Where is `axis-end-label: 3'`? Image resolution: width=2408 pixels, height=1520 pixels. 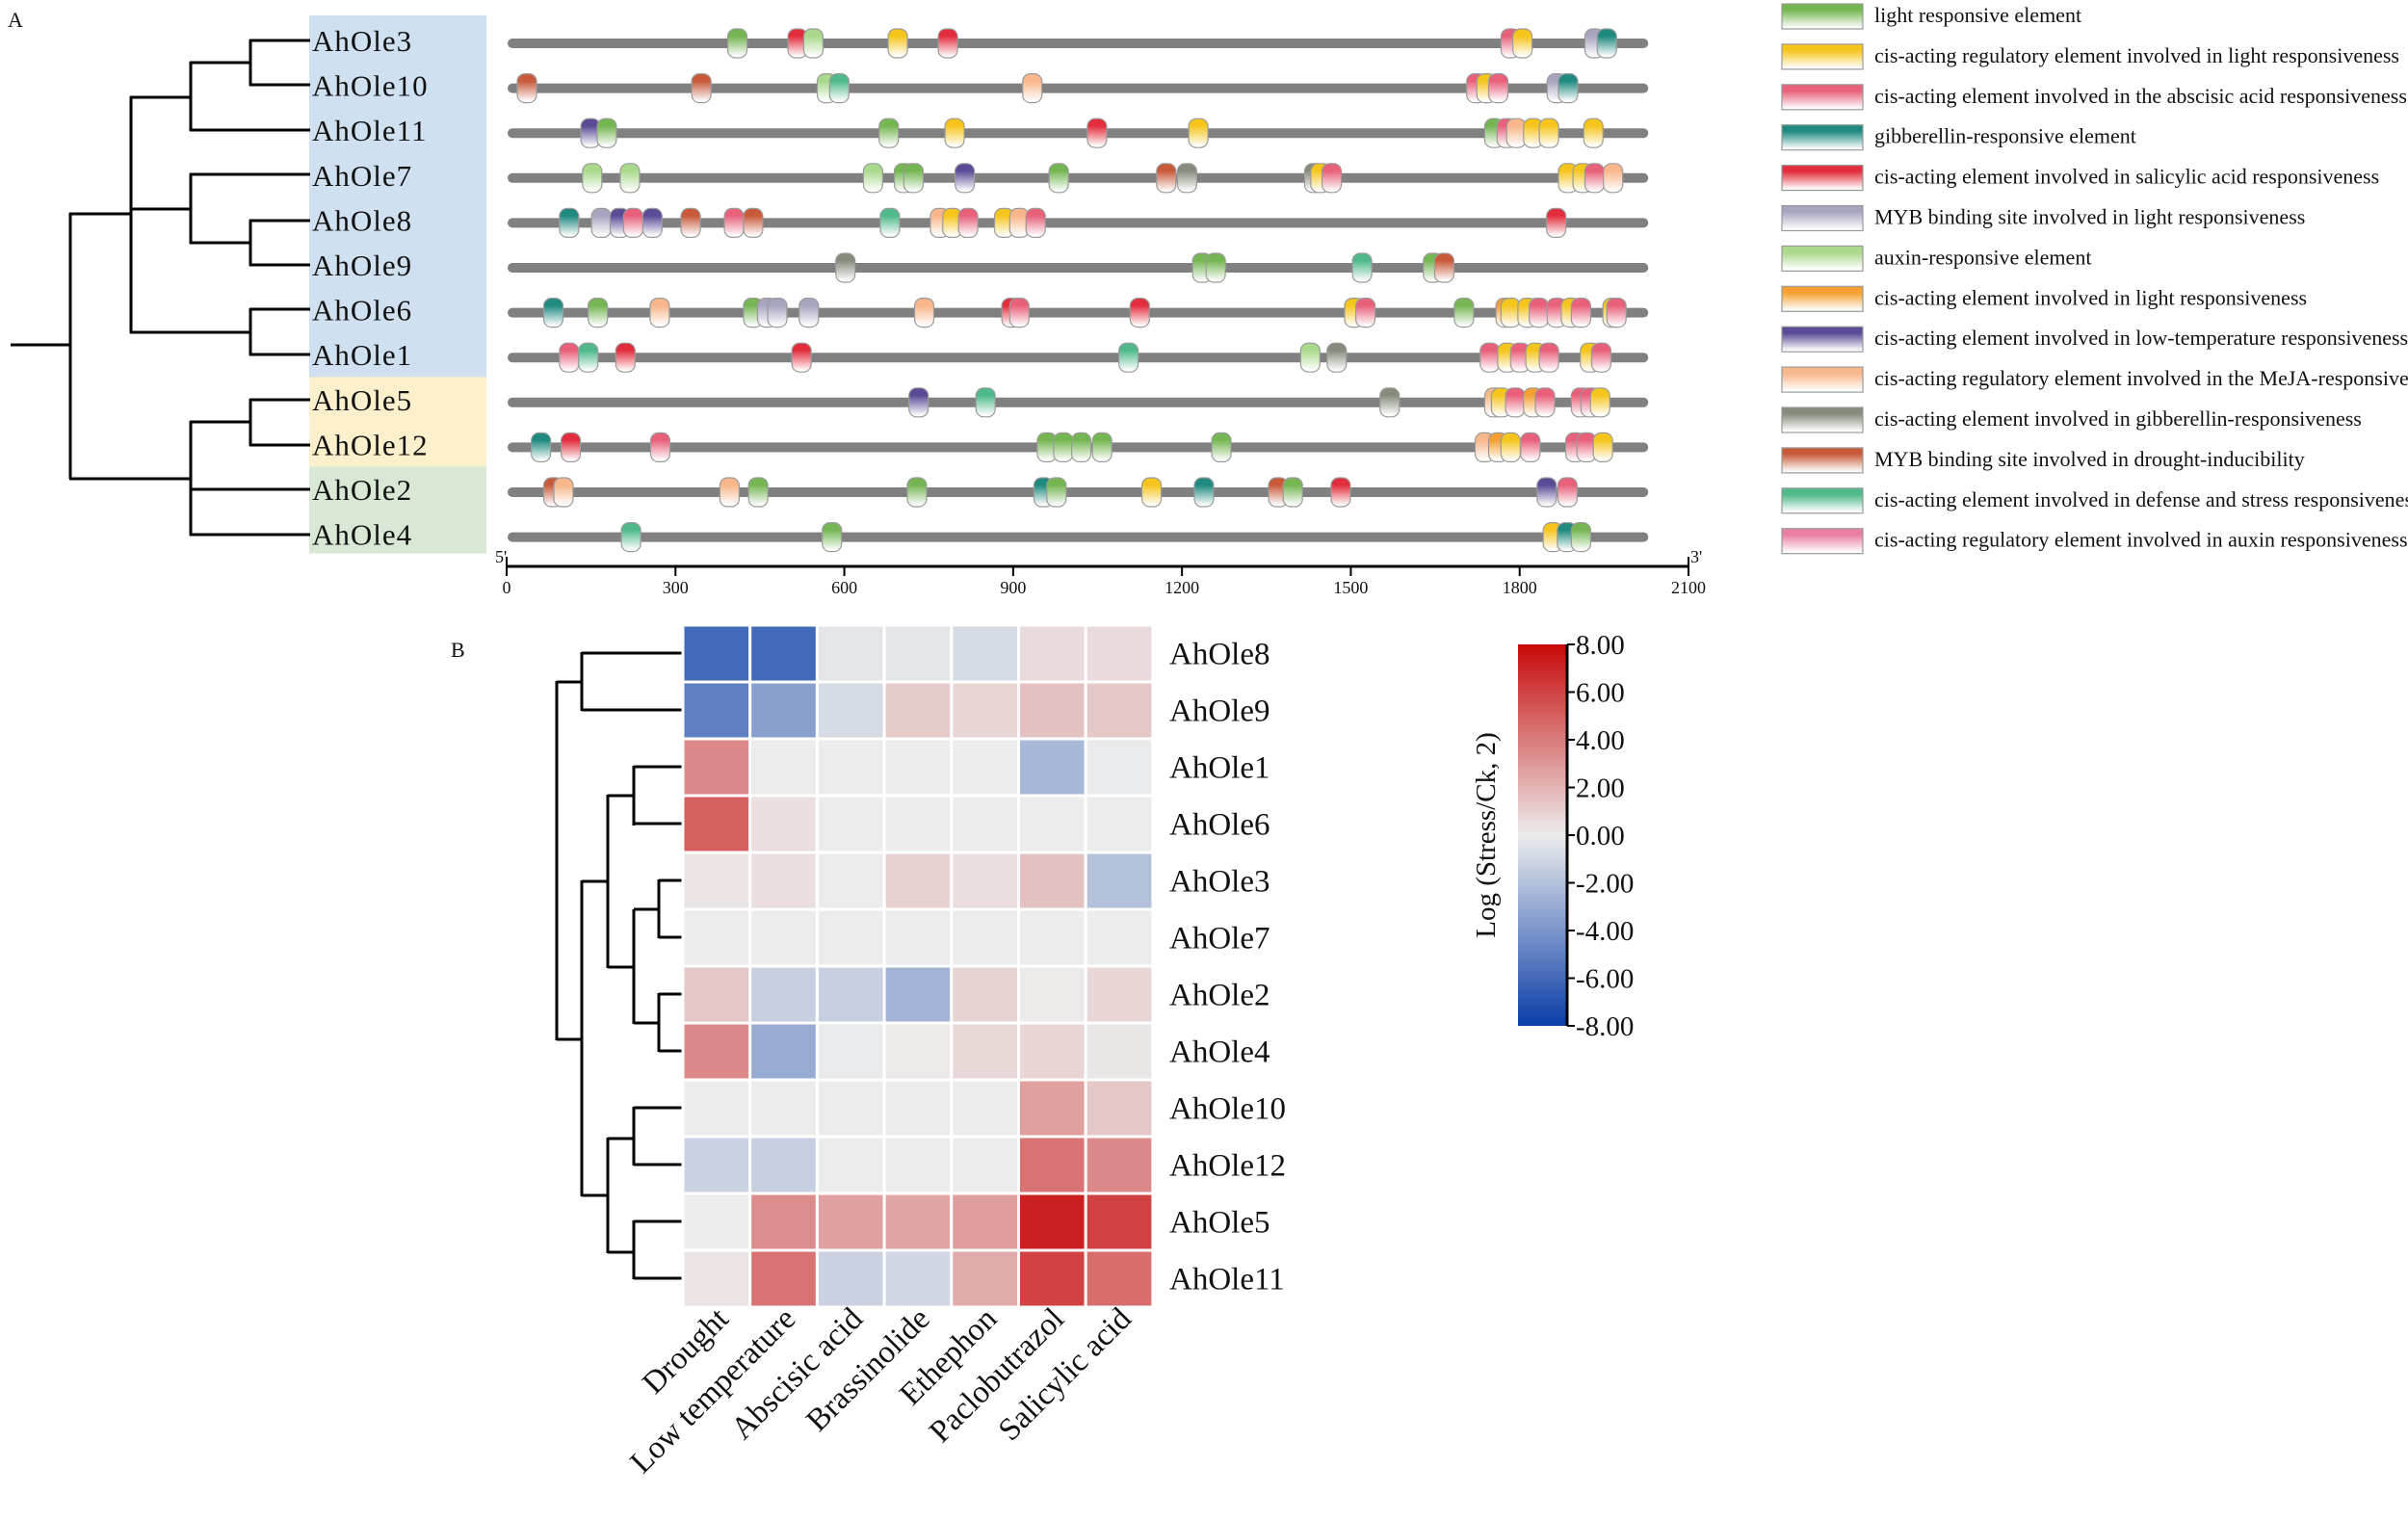
axis-end-label: 3' is located at coordinates (1696, 556).